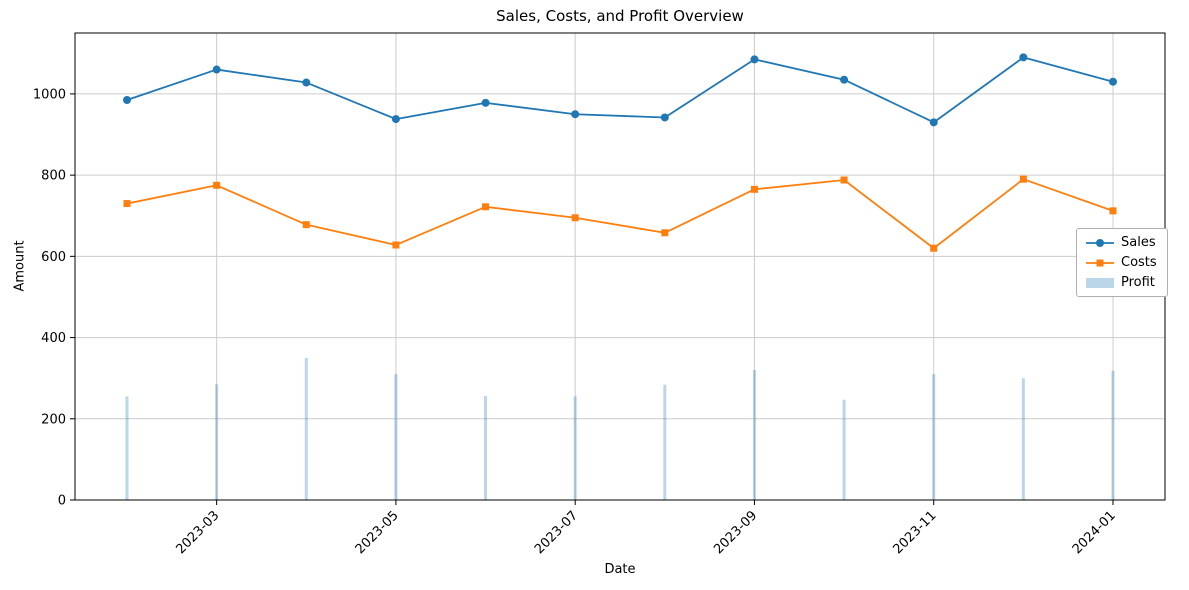  I want to click on y-tick-label: 800, so click(53, 176).